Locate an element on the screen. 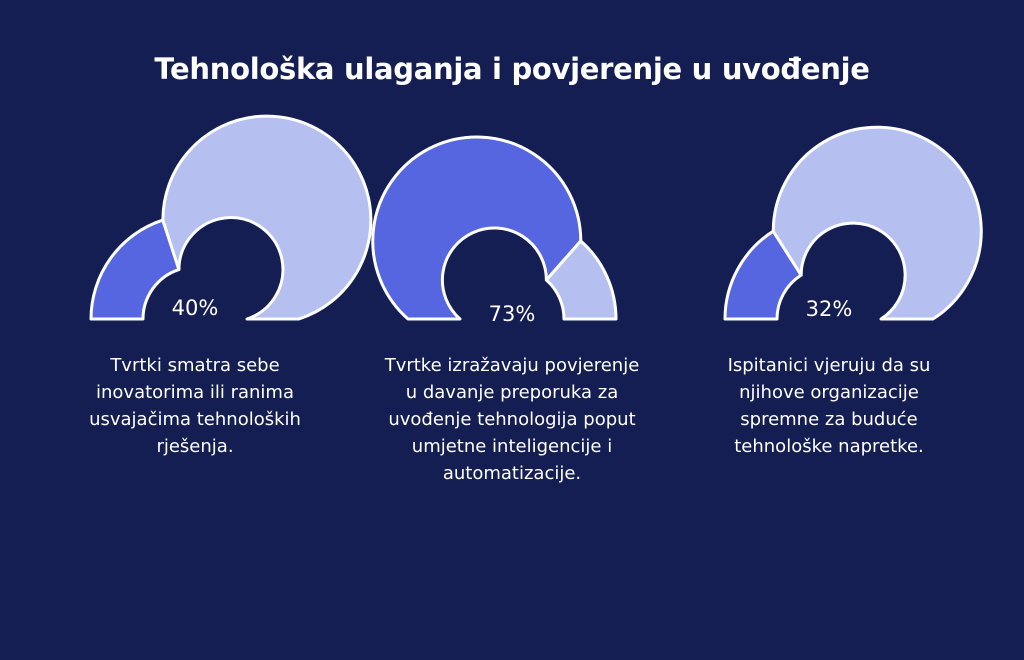 The image size is (1024, 660). gauge-1-caption-line: rješenja. is located at coordinates (195, 446).